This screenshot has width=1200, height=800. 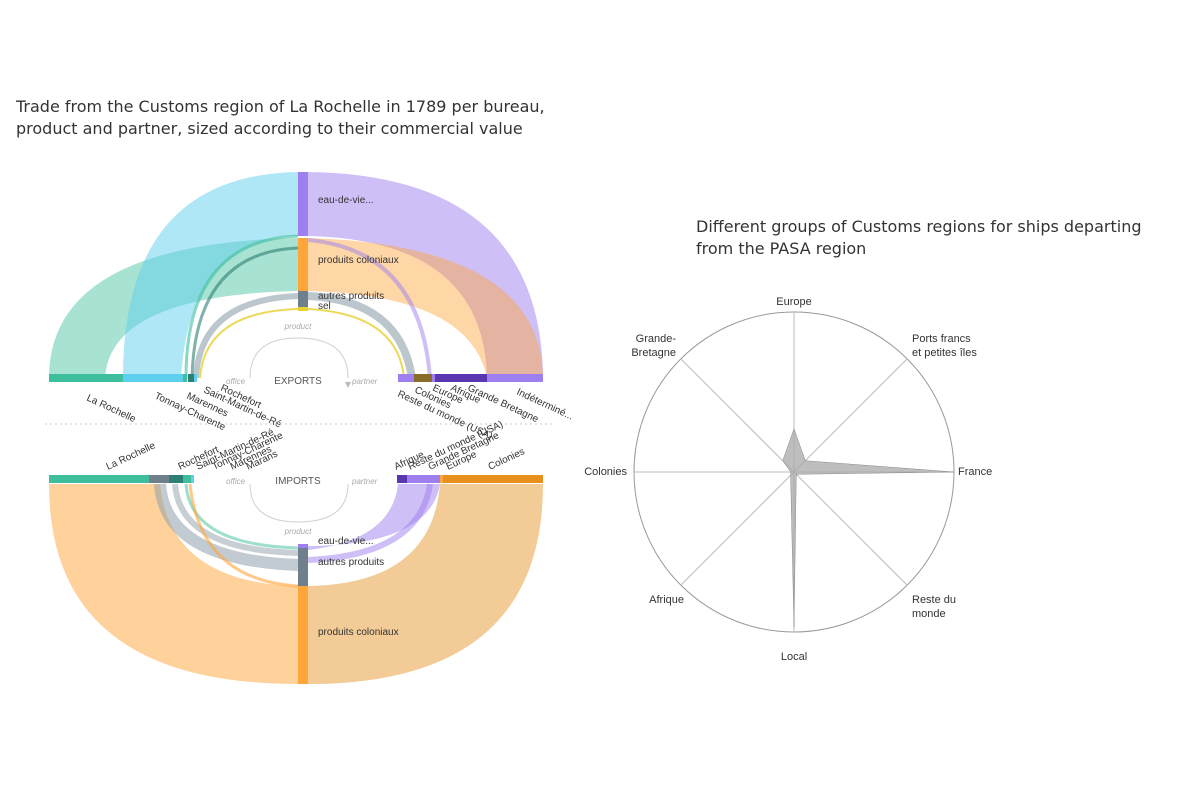 I want to click on radar-axis-reste-monde: Reste du monde, so click(x=934, y=607).